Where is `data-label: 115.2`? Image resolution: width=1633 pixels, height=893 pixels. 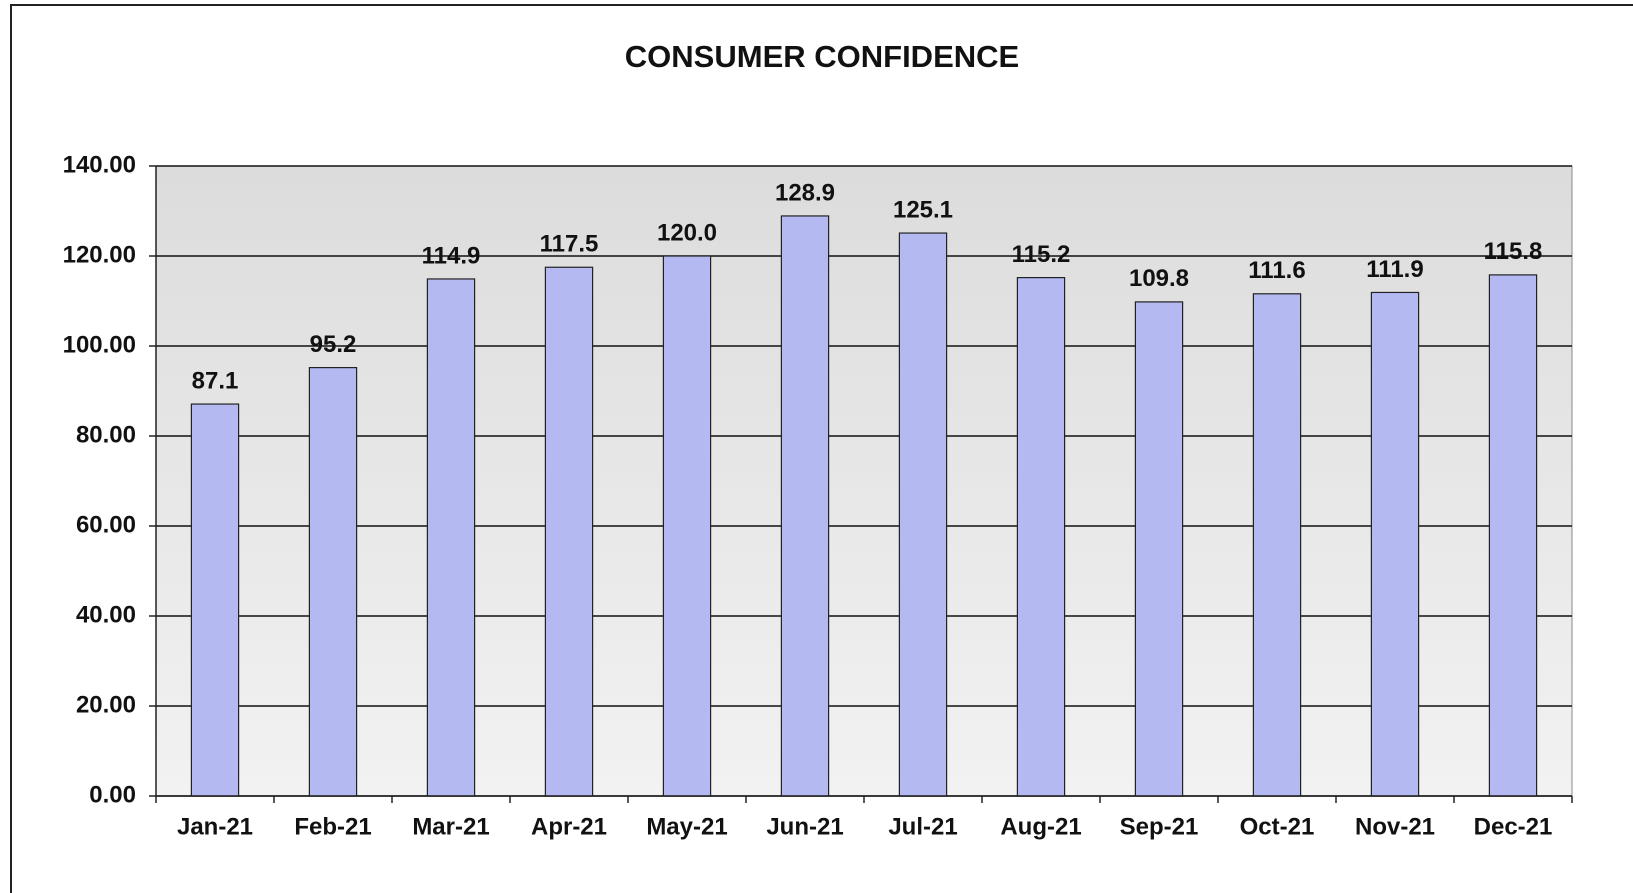
data-label: 115.2 is located at coordinates (1041, 254).